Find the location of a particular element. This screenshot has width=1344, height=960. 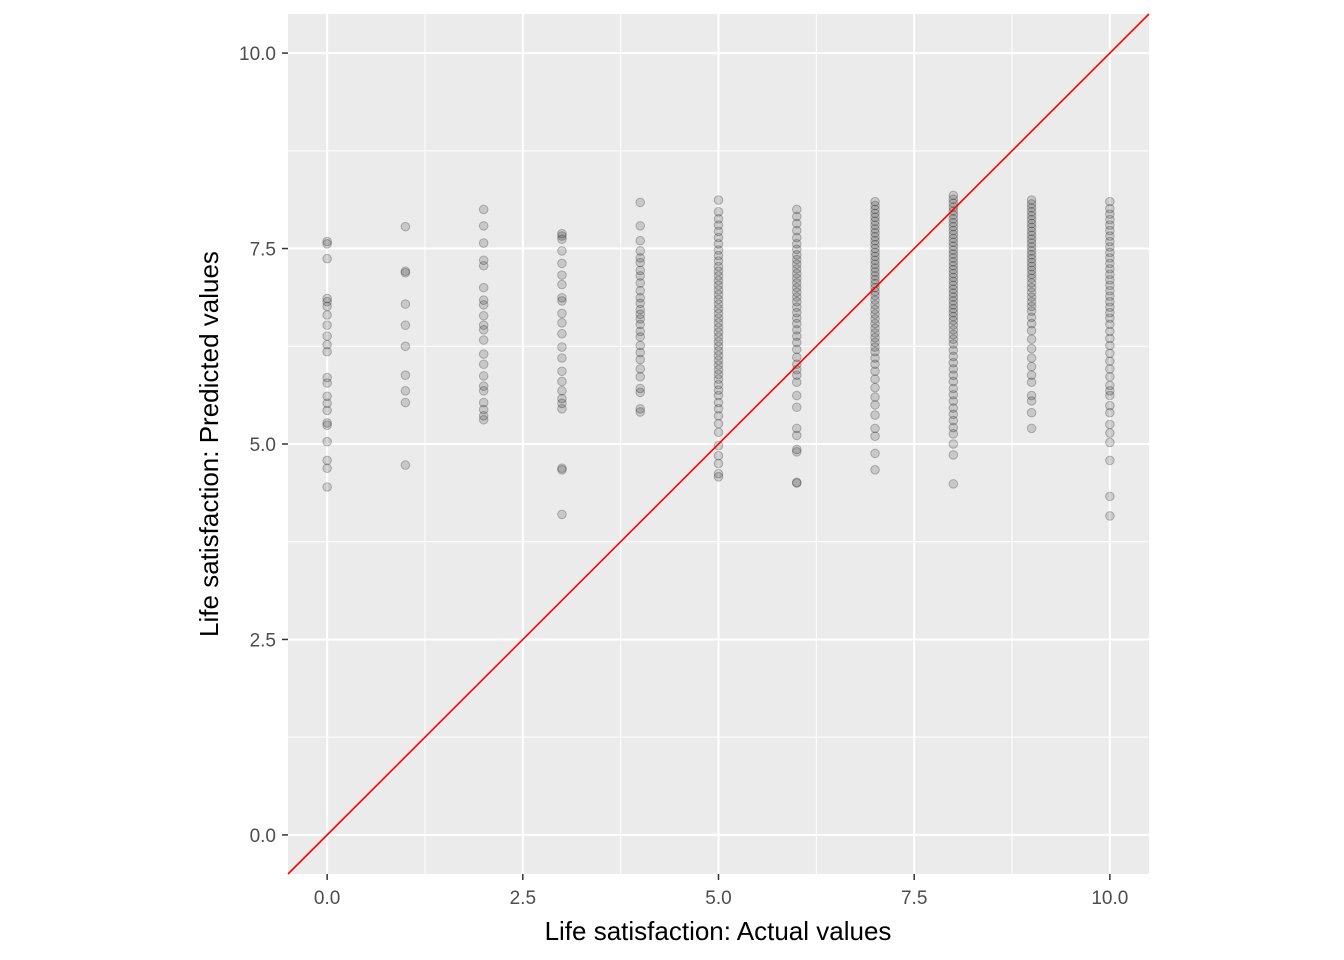

x-tick-label: 5.0 is located at coordinates (718, 898).